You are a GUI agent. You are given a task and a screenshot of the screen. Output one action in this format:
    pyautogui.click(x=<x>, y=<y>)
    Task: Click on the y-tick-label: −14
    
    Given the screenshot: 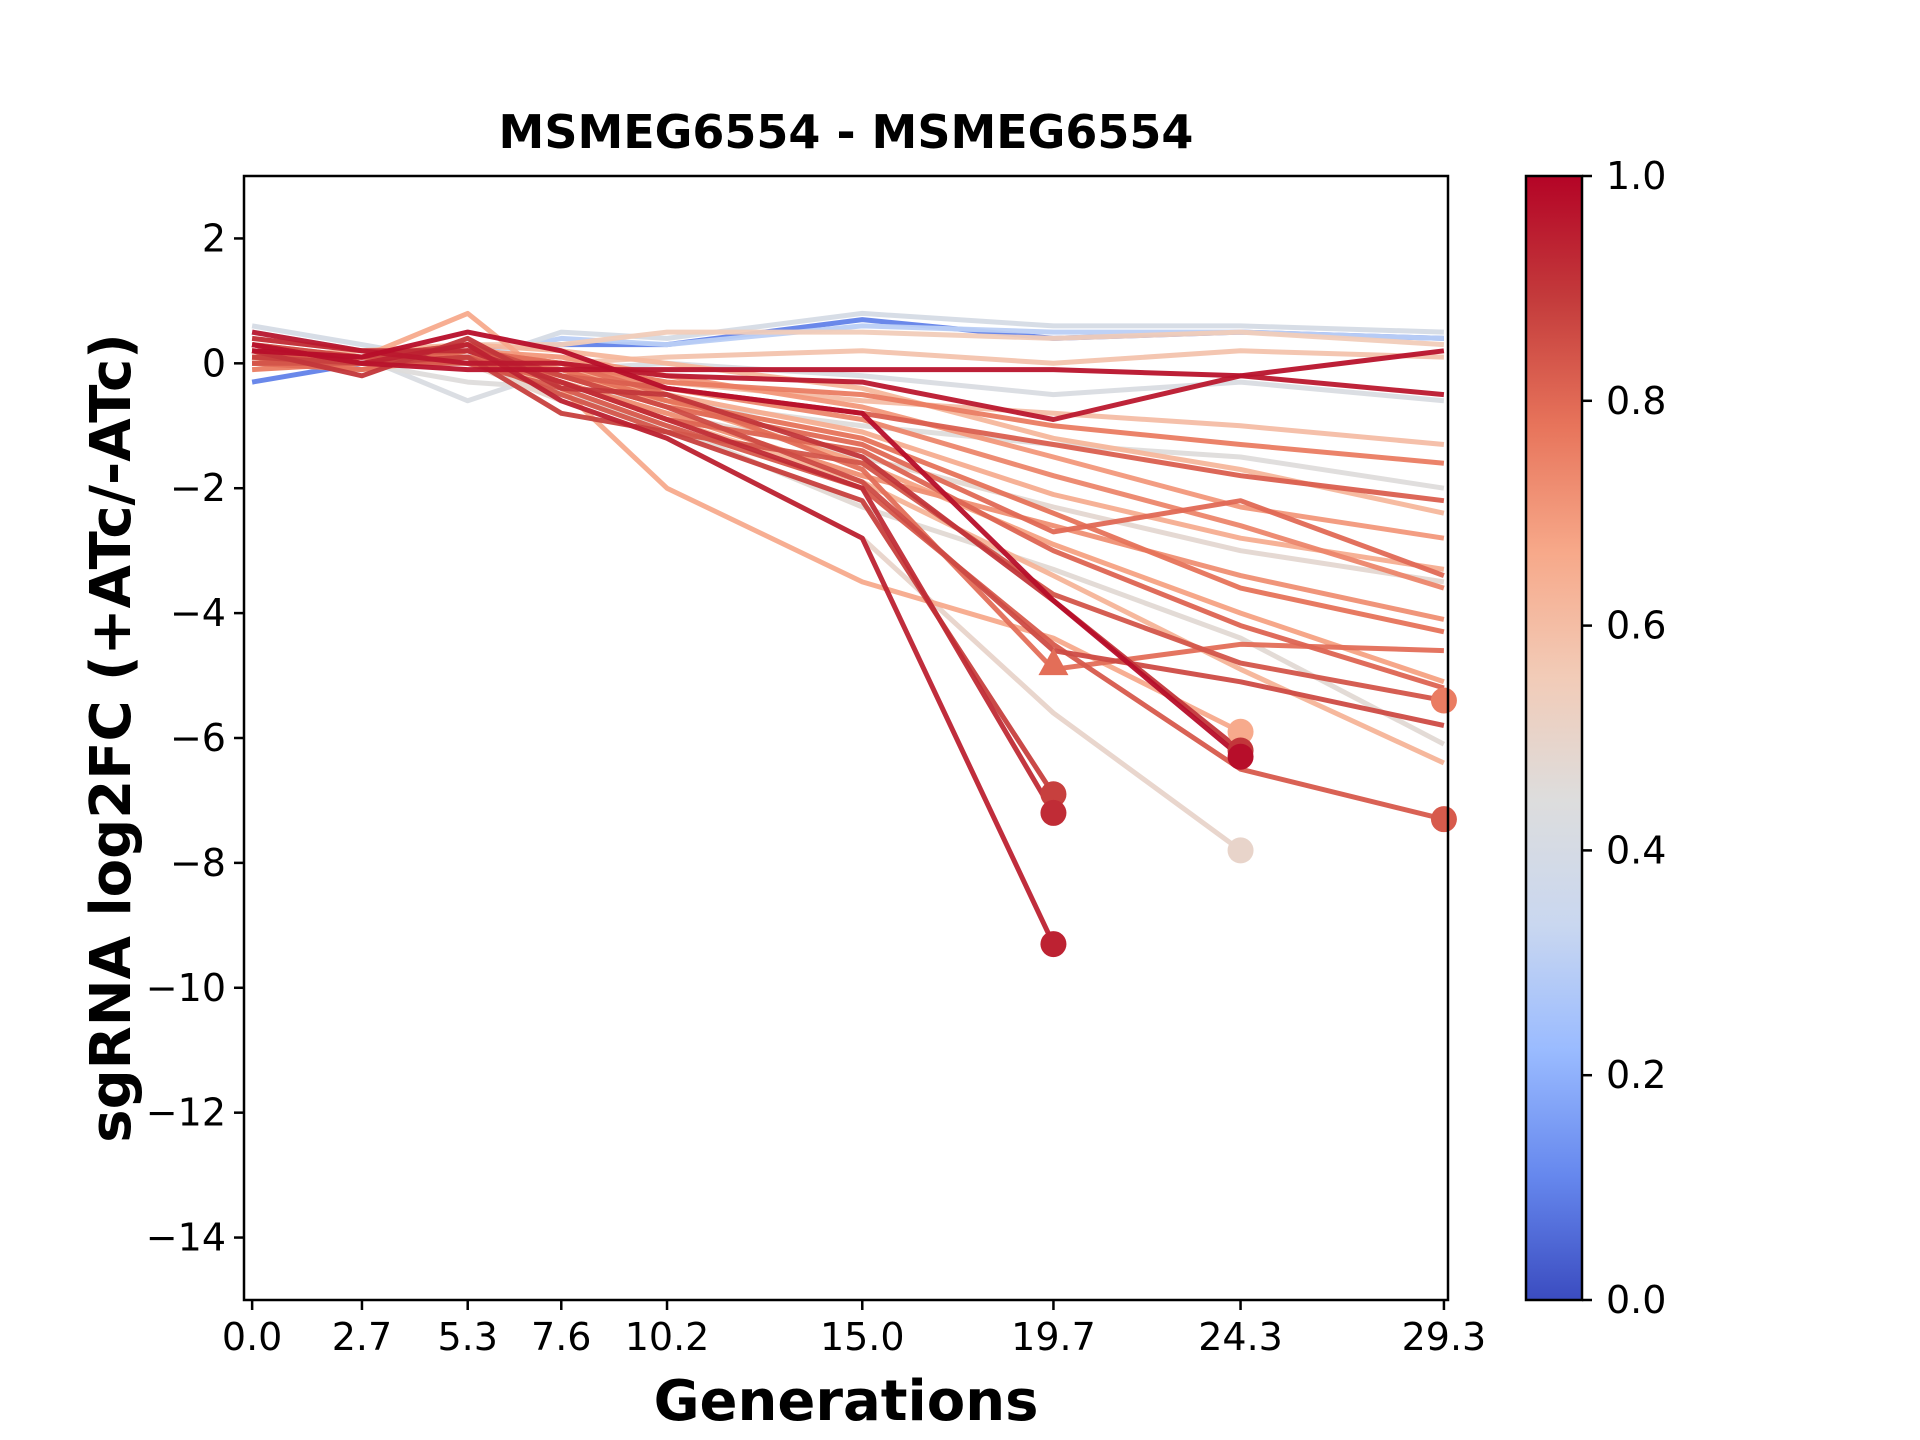 What is the action you would take?
    pyautogui.click(x=186, y=1238)
    